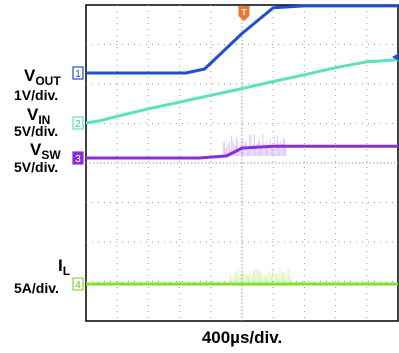  What do you see at coordinates (242, 152) in the screenshot?
I see `vsw-trace` at bounding box center [242, 152].